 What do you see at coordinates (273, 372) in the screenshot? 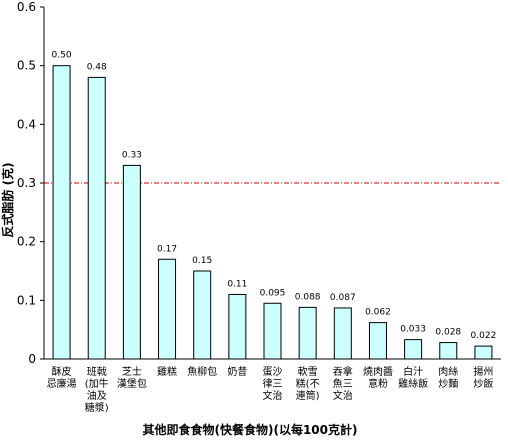
I see `category-label: 蛋沙` at bounding box center [273, 372].